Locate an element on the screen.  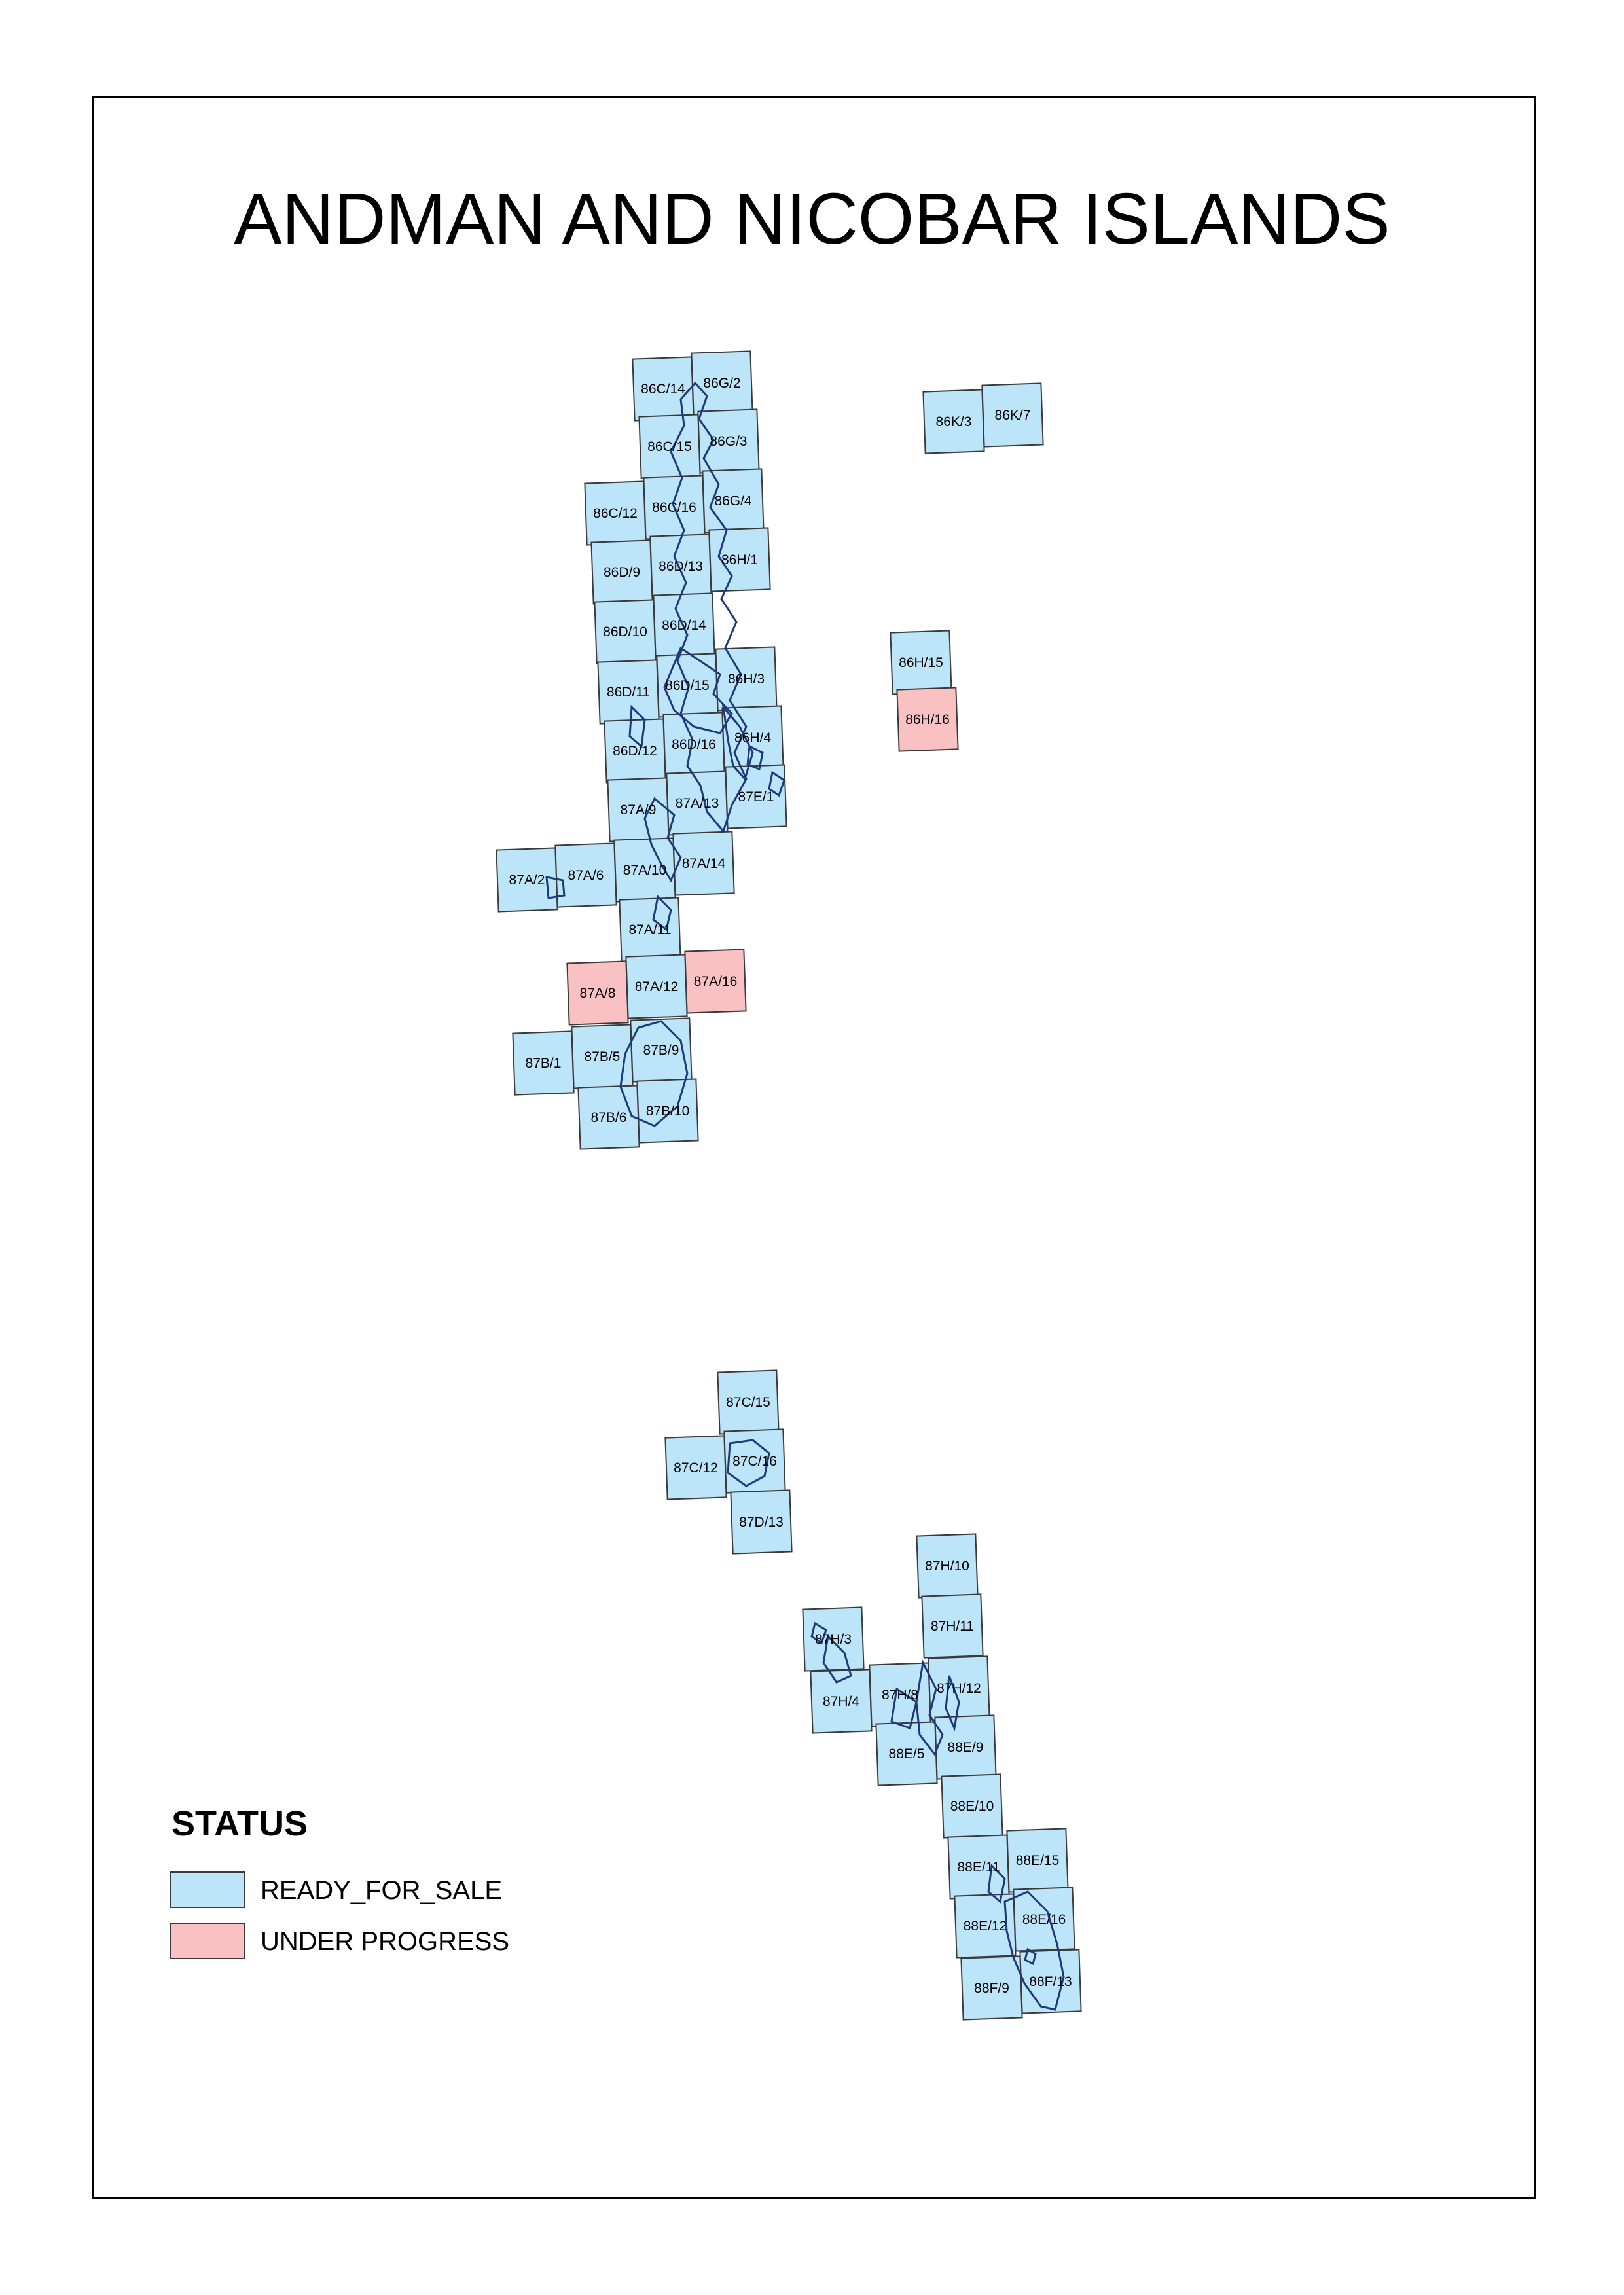
map-title: ANDMAN AND NICOBAR ISLANDS is located at coordinates (812, 219).